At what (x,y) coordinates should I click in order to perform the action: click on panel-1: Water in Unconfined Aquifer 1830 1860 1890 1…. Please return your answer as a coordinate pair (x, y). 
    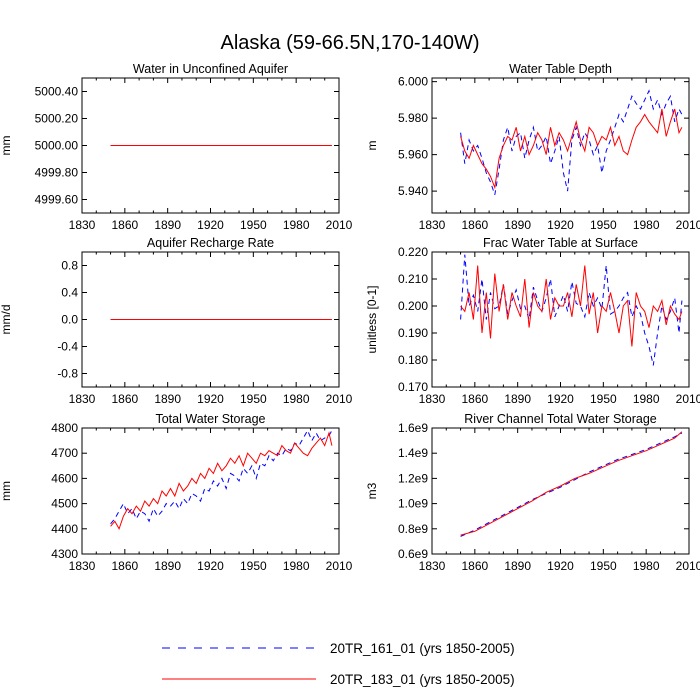
    Looking at the image, I should click on (176, 147).